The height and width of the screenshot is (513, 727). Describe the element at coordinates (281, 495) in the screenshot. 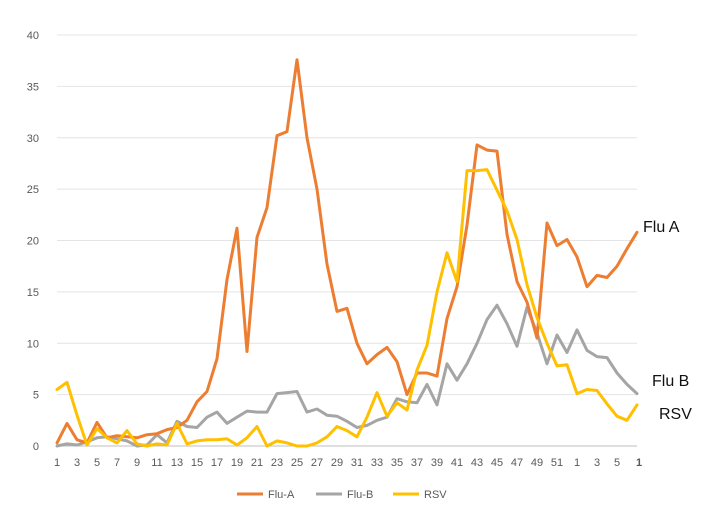

I see `legend-label-flu-a: Flu-A` at that location.